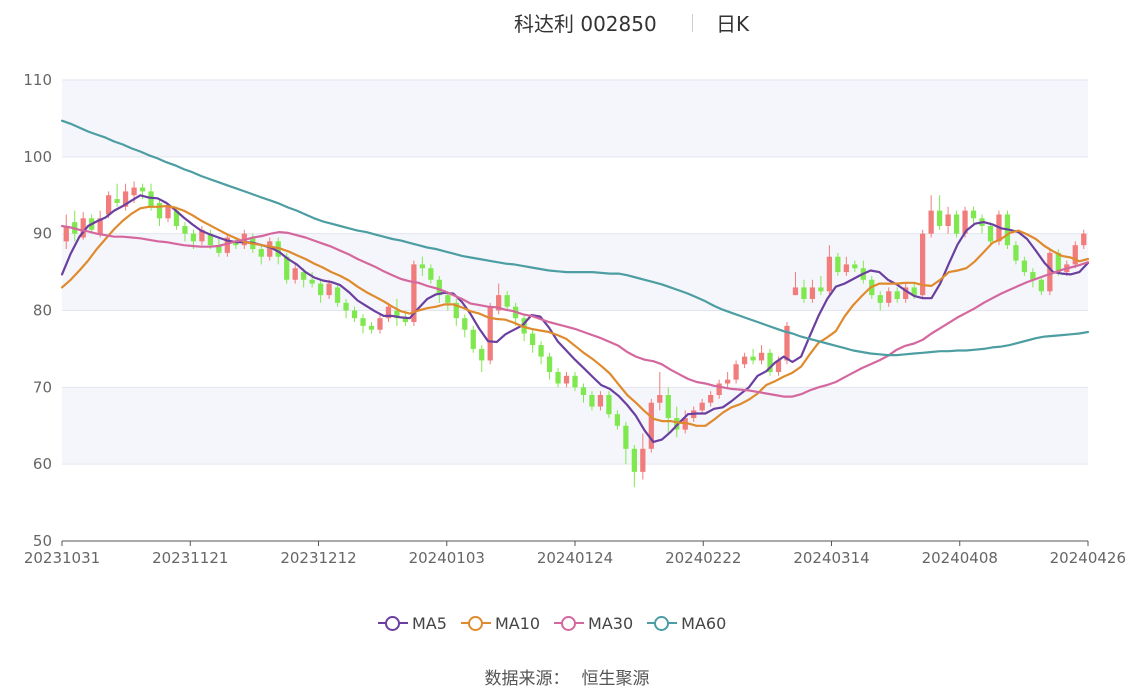  I want to click on legend-item-ma30: MA30, so click(593, 623).